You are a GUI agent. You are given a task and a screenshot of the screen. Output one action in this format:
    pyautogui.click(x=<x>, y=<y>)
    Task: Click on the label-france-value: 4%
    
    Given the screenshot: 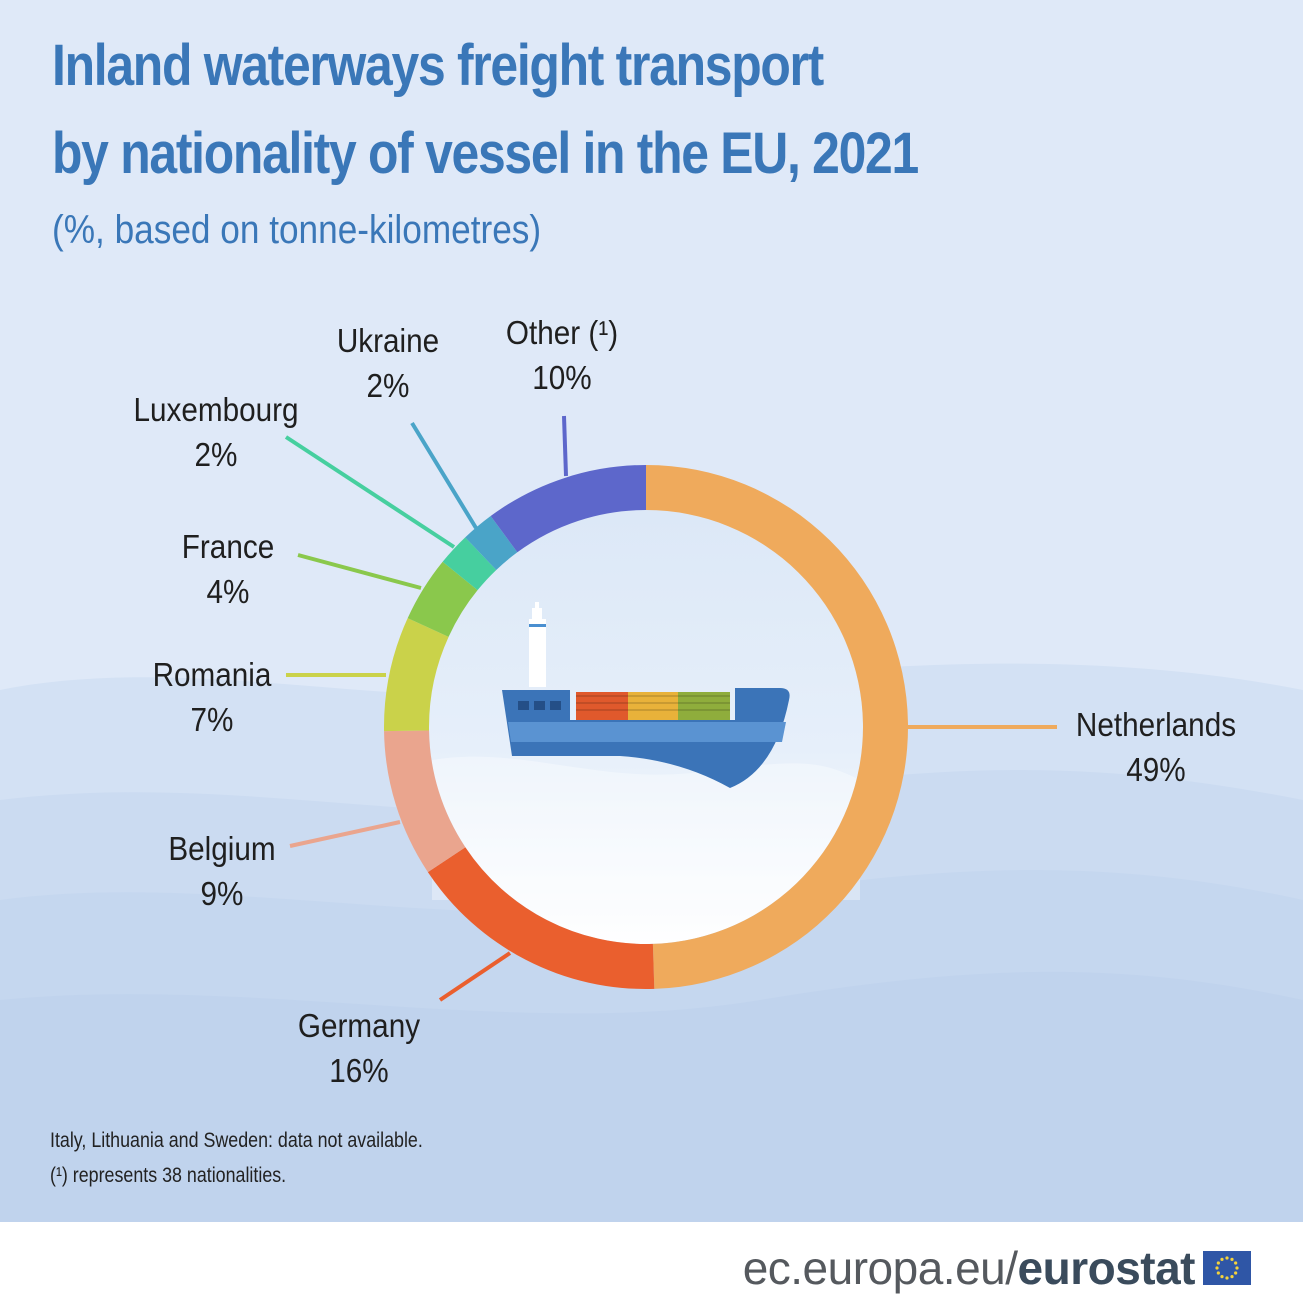 What is the action you would take?
    pyautogui.click(x=228, y=591)
    